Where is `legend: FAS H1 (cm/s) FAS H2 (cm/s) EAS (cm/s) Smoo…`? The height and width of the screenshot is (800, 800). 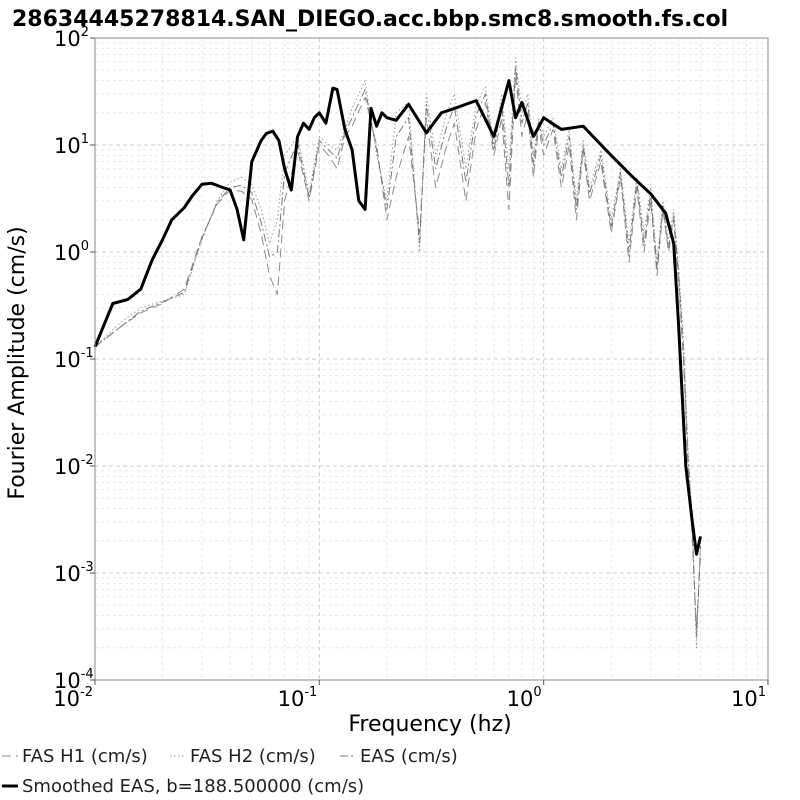 legend: FAS H1 (cm/s) FAS H2 (cm/s) EAS (cm/s) Smoo… is located at coordinates (230, 771).